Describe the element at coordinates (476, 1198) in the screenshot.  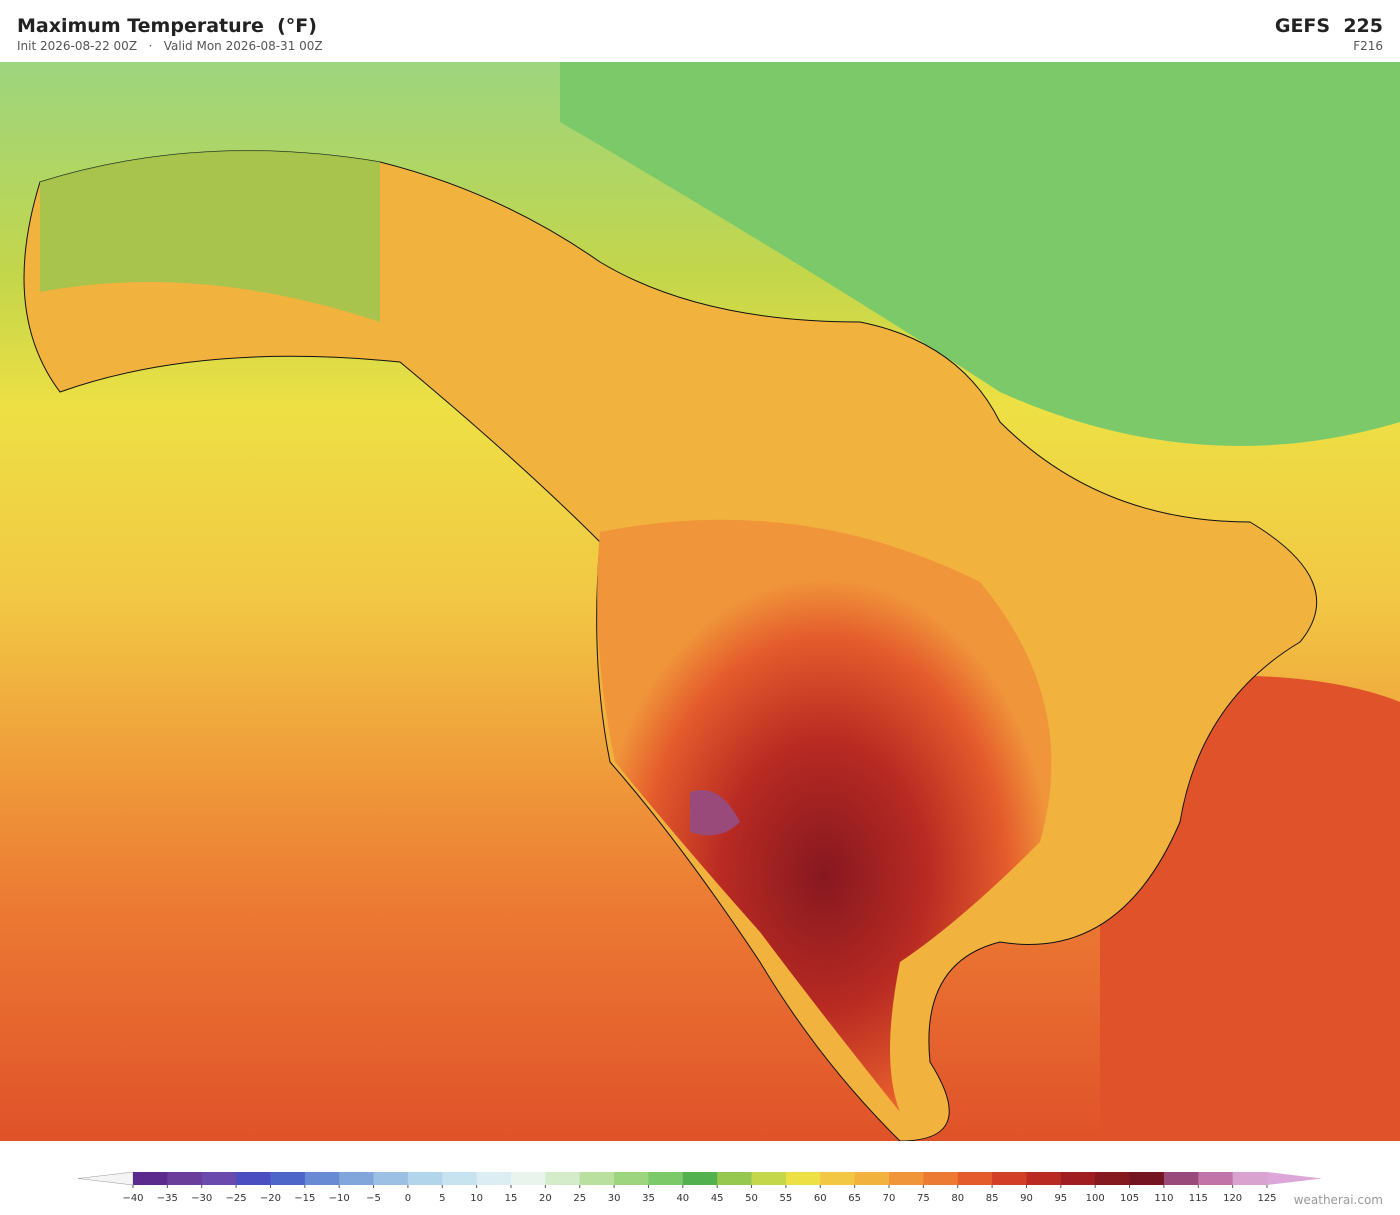
I see `colorbar-tick-label: 10` at that location.